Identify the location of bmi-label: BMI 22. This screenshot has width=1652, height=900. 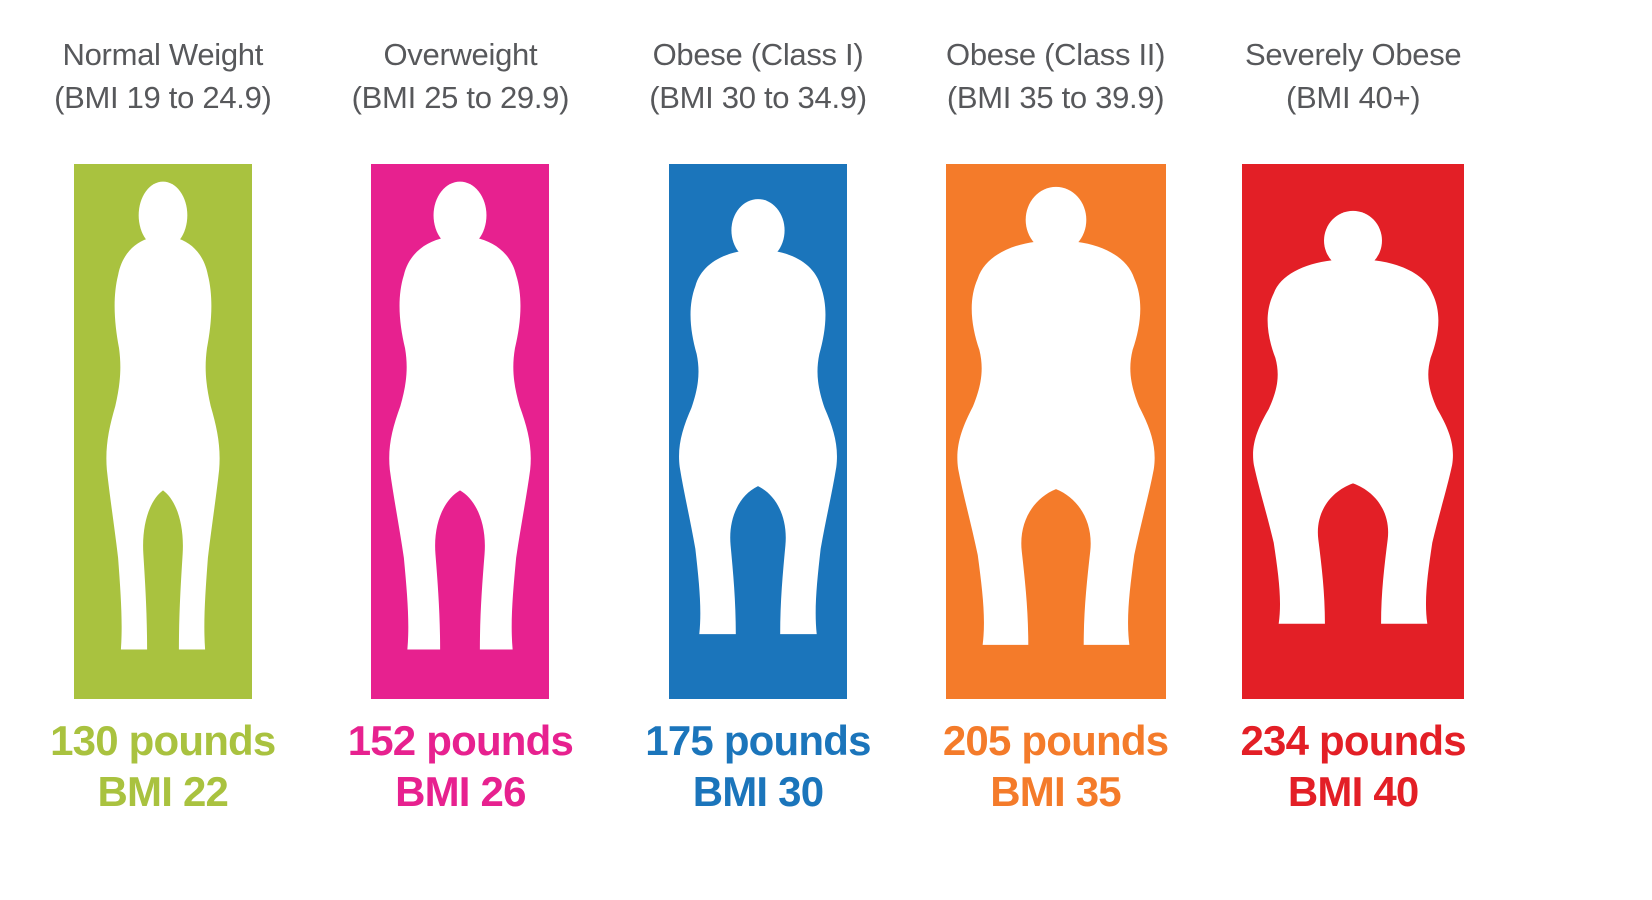
(163, 792).